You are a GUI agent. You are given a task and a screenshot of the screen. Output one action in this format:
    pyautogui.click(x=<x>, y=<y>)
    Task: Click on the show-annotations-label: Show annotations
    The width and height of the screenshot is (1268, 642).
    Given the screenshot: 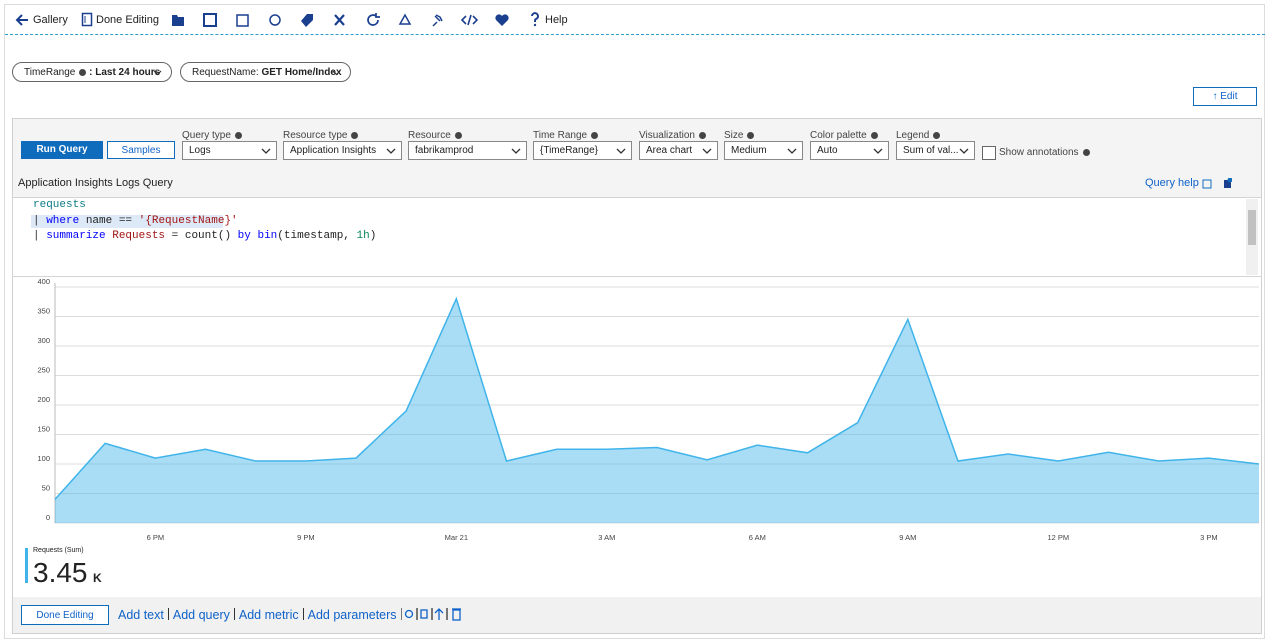 What is the action you would take?
    pyautogui.click(x=1044, y=152)
    